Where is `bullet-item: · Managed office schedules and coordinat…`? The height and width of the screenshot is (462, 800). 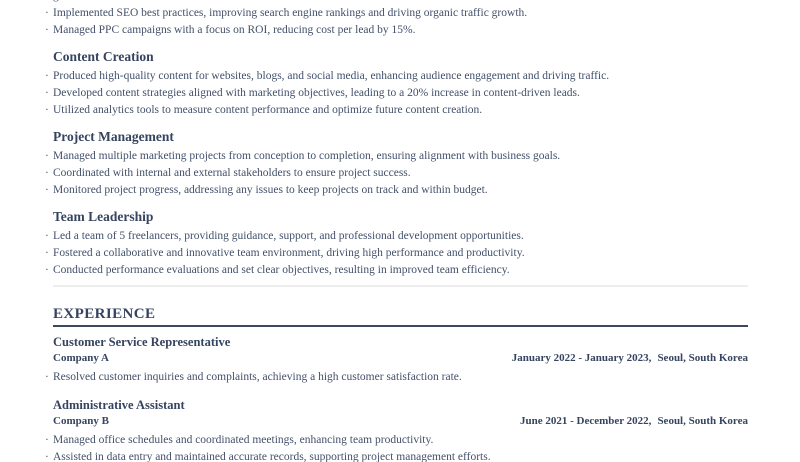
bullet-item: · Managed office schedules and coordinat… is located at coordinates (396, 440).